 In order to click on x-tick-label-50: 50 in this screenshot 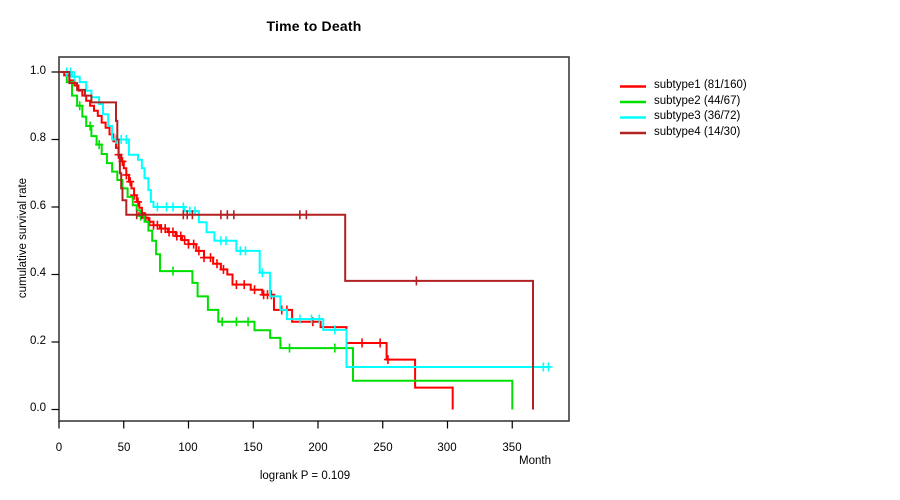, I will do `click(124, 448)`.